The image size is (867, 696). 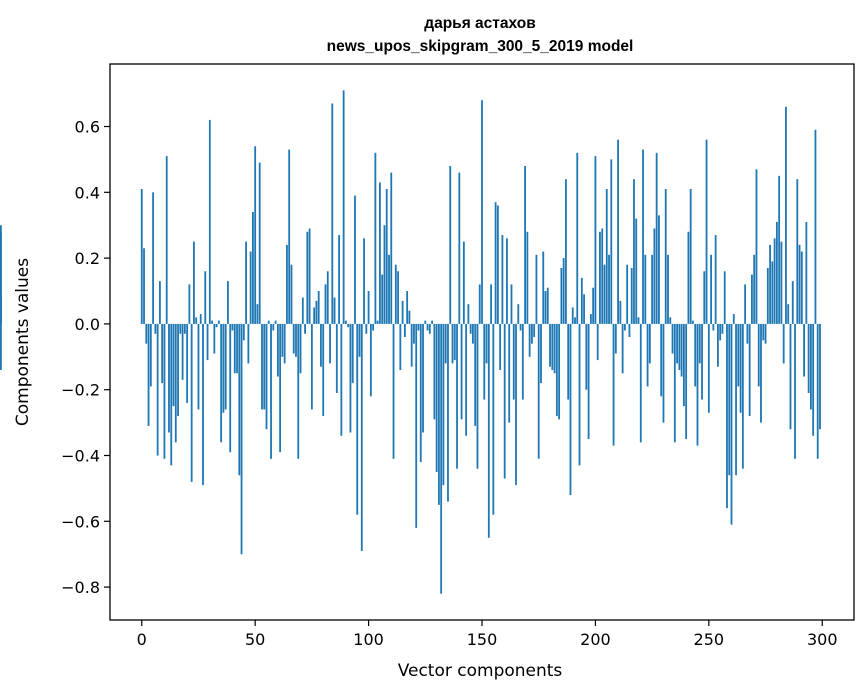 I want to click on y-tick-label: 0.0, so click(x=87, y=324).